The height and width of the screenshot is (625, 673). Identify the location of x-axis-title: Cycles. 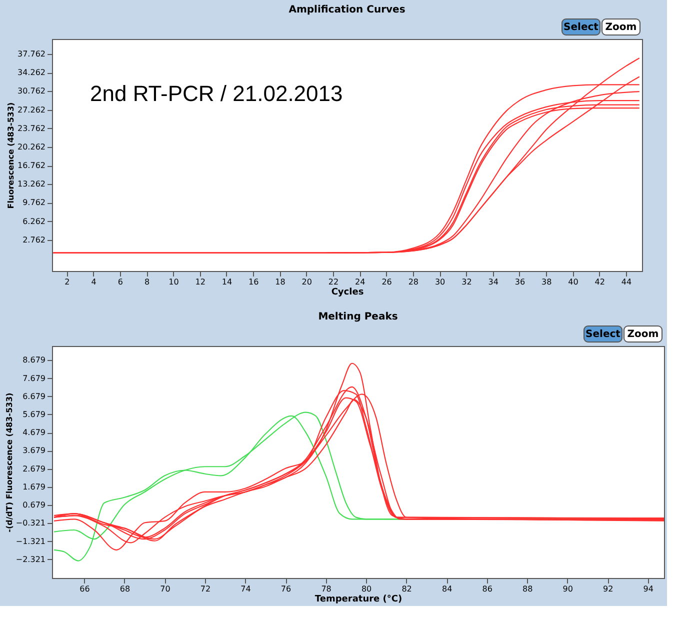
(347, 293).